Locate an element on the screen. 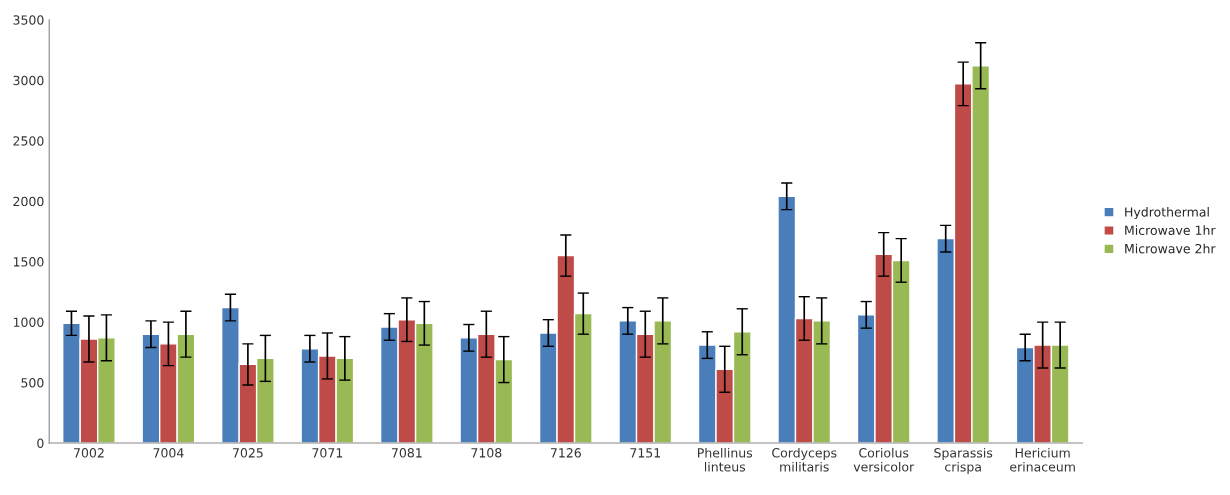  x-tick-label: 7004 is located at coordinates (168, 453).